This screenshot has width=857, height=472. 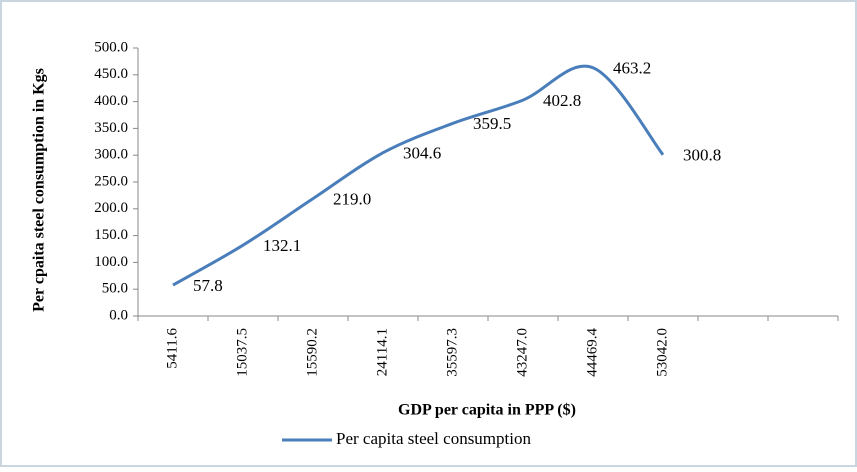 I want to click on x-tick-label: 15037.5, so click(x=242, y=352).